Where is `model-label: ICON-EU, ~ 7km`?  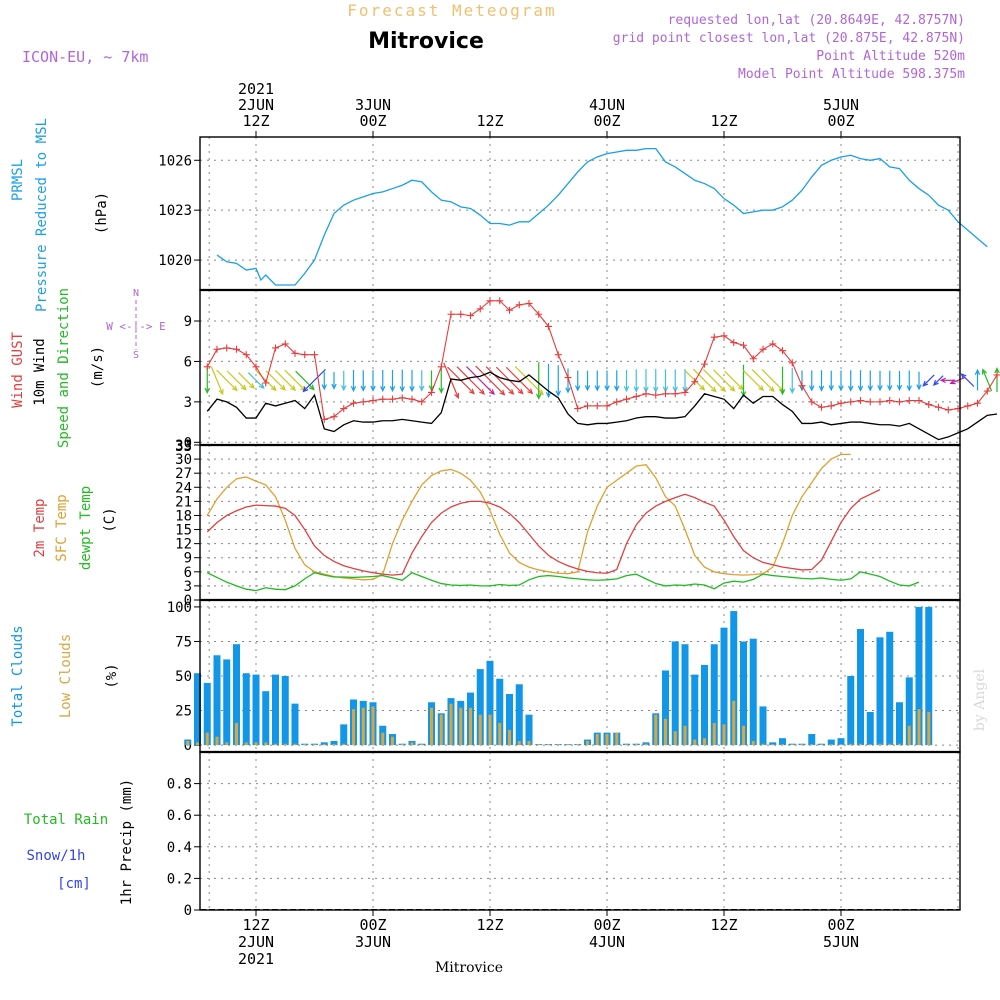 model-label: ICON-EU, ~ 7km is located at coordinates (85, 57).